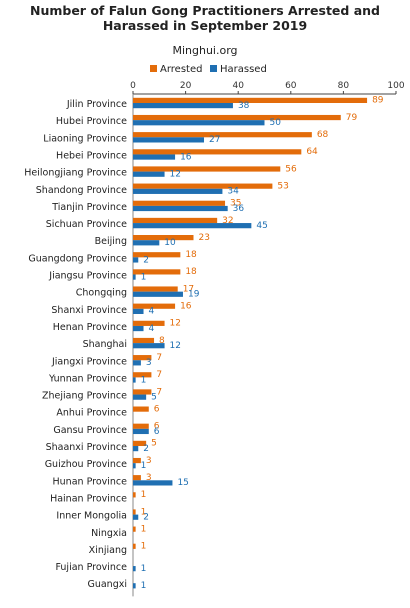  Describe the element at coordinates (91, 121) in the screenshot. I see `category-label: Hubei Province` at that location.